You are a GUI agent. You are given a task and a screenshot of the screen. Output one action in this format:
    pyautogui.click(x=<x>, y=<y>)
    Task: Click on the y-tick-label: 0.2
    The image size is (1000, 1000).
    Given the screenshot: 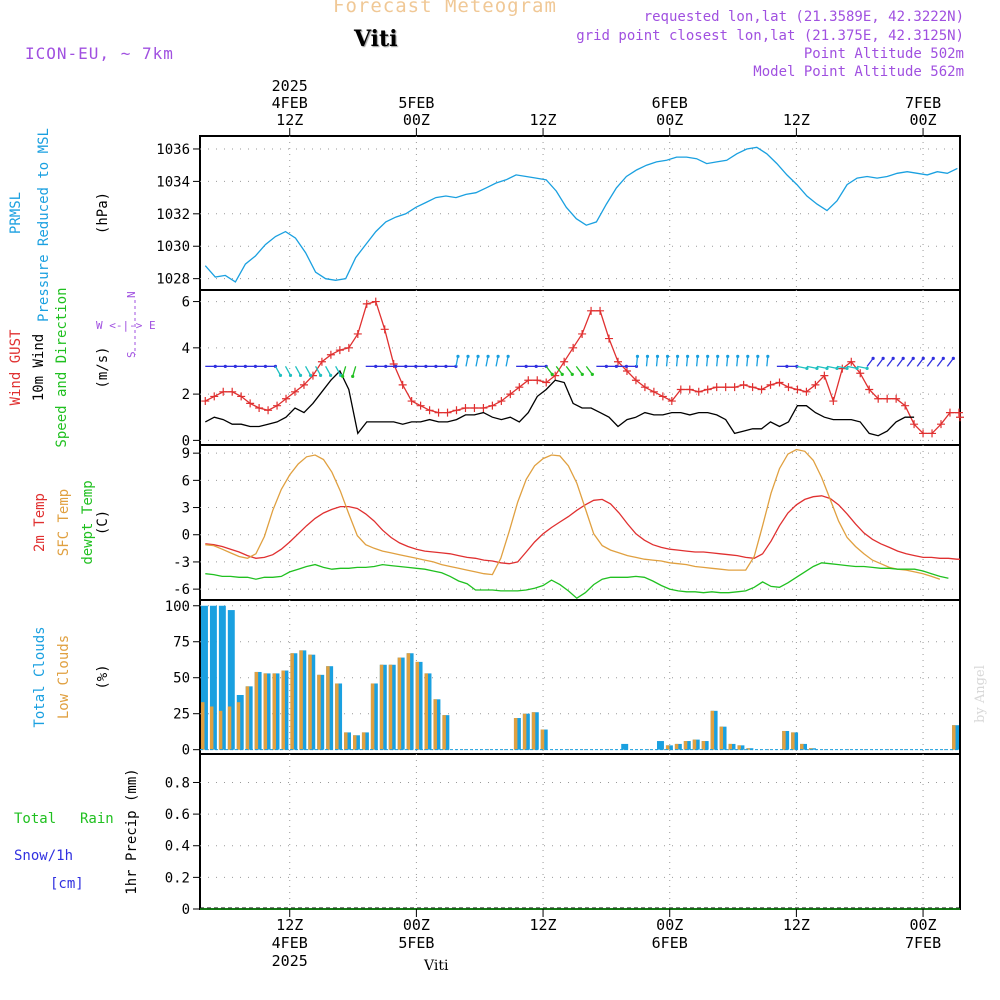 What is the action you would take?
    pyautogui.click(x=177, y=878)
    